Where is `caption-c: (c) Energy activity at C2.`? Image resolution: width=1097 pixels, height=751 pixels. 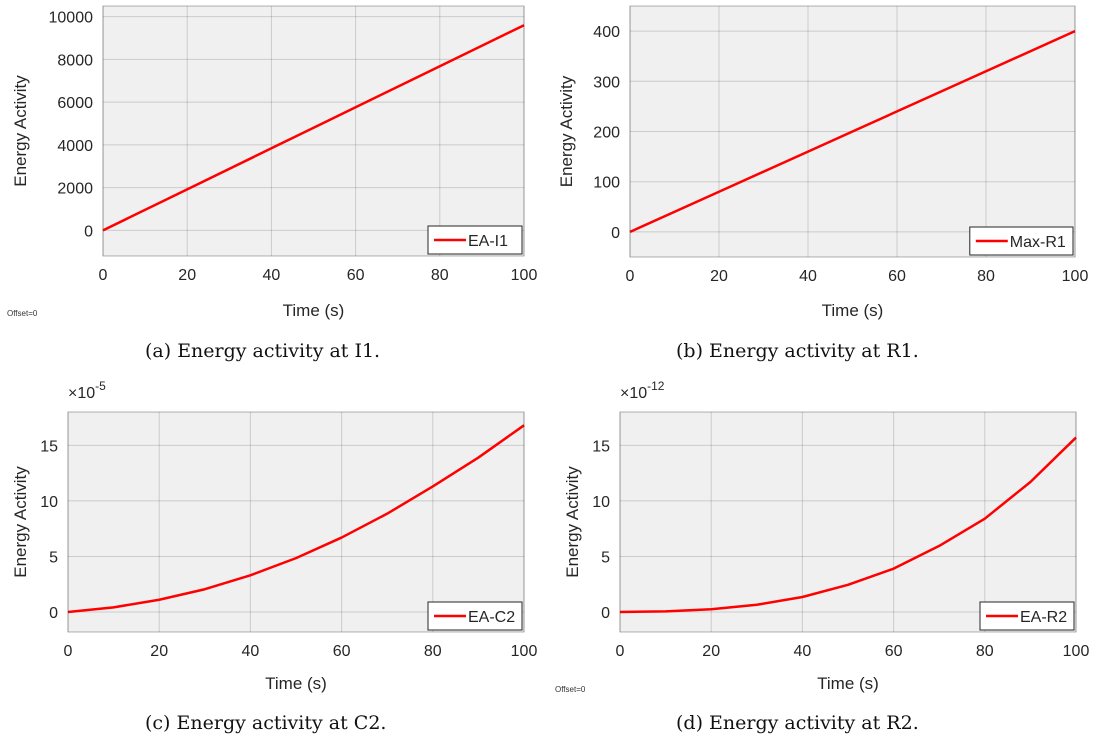
caption-c: (c) Energy activity at C2. is located at coordinates (266, 723).